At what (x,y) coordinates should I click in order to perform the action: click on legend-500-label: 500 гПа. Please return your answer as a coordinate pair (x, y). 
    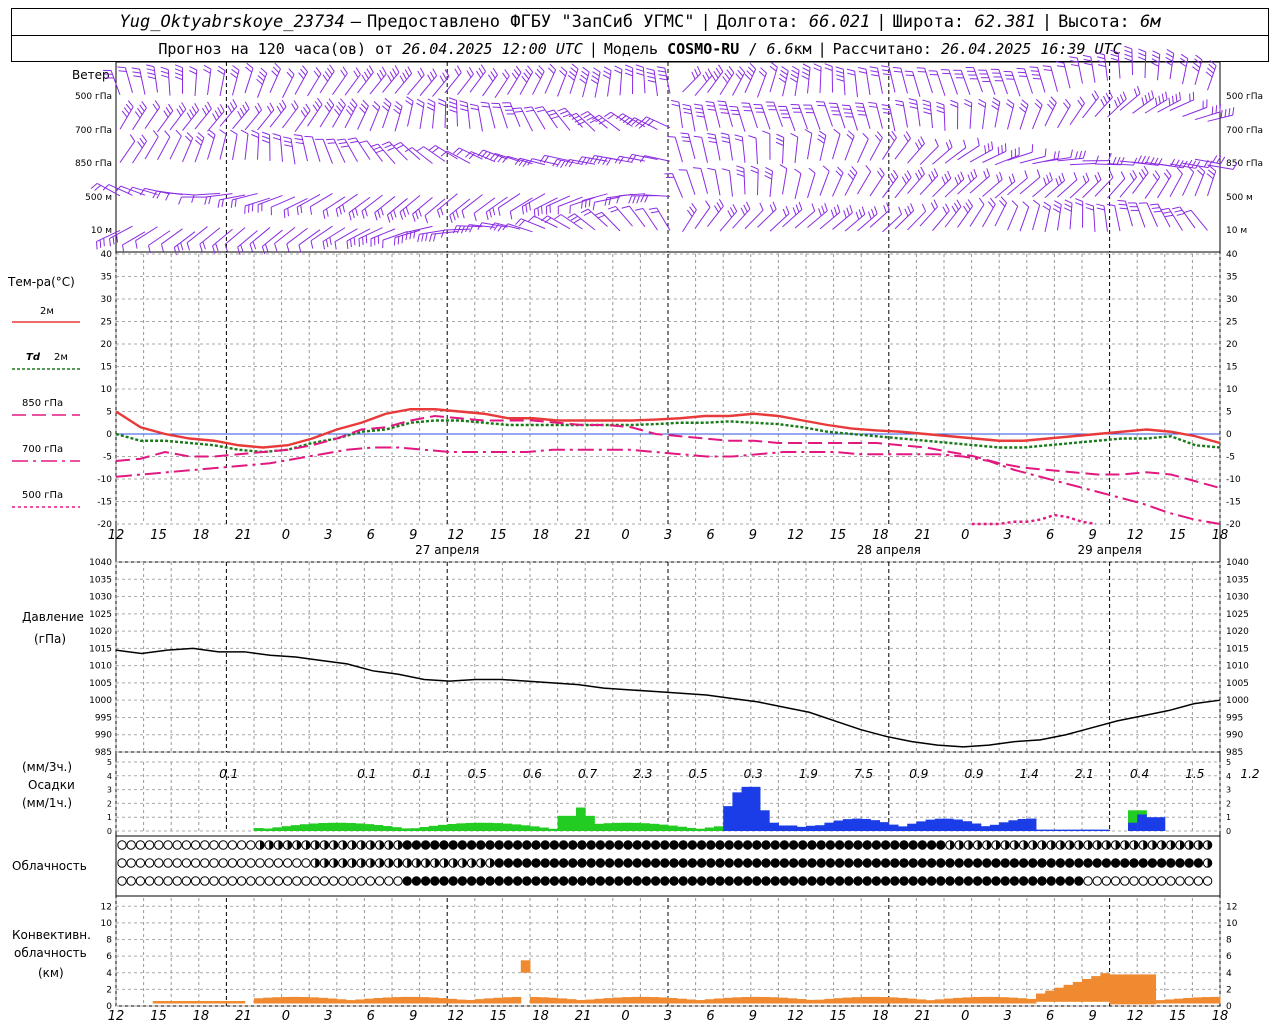
    Looking at the image, I should click on (43, 495).